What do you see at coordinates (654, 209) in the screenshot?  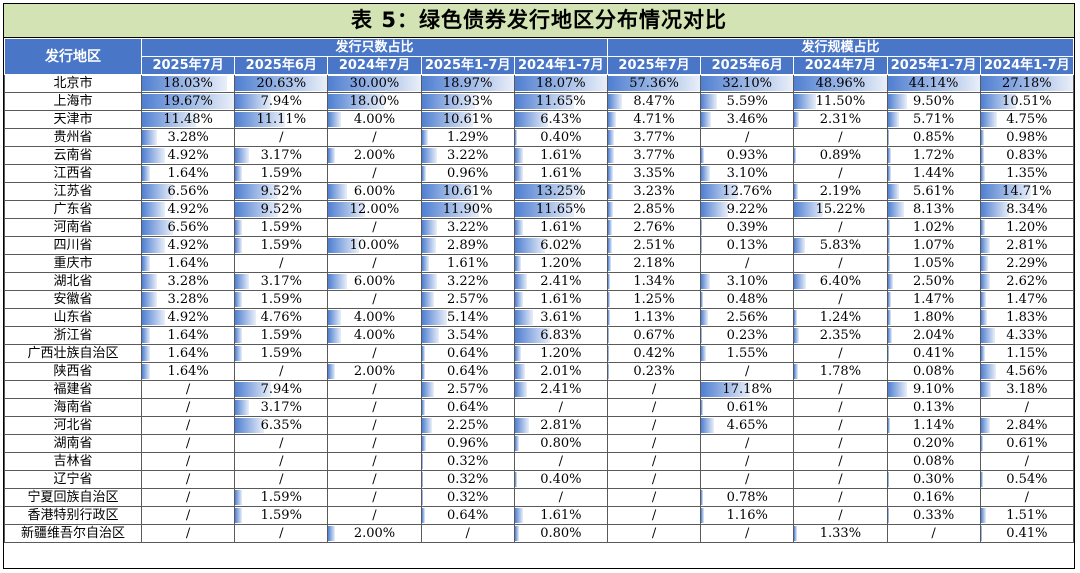 I see `value-cell: 2.85%` at bounding box center [654, 209].